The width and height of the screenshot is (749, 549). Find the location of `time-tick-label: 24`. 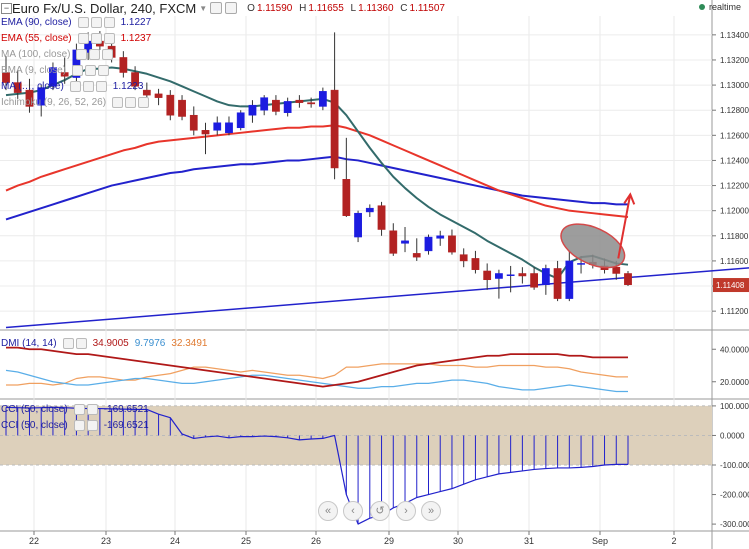

time-tick-label: 24 is located at coordinates (175, 541).